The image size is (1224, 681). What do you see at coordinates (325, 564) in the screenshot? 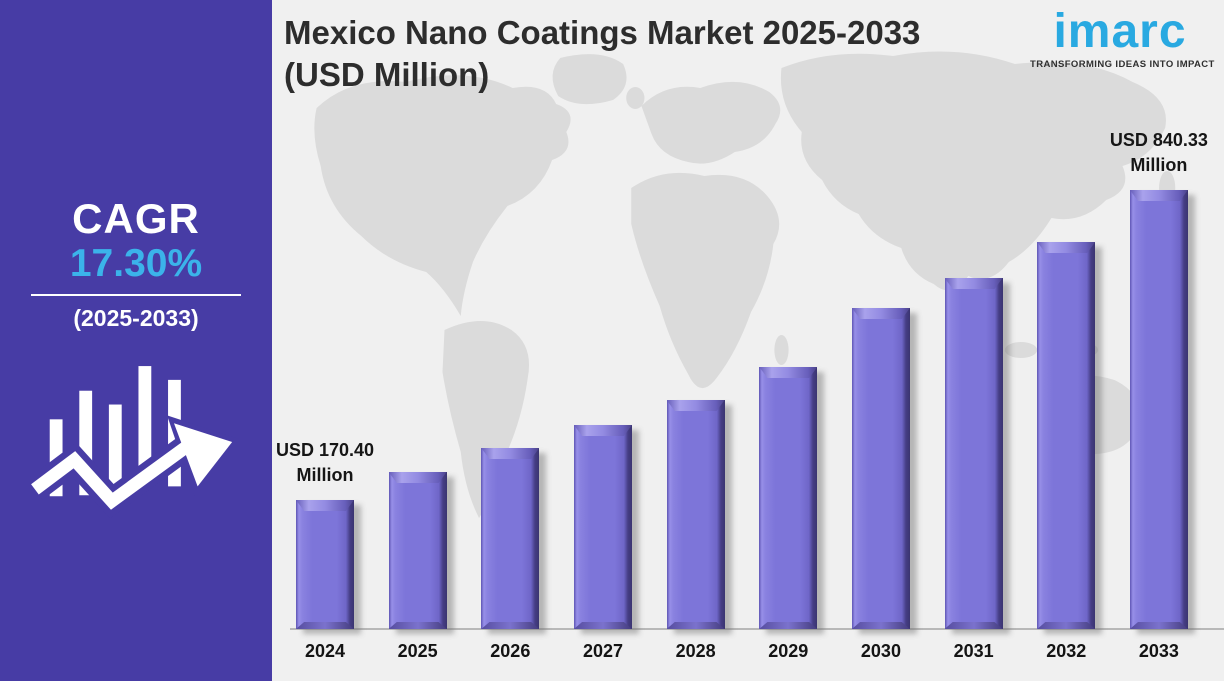
I see `bar-2024` at bounding box center [325, 564].